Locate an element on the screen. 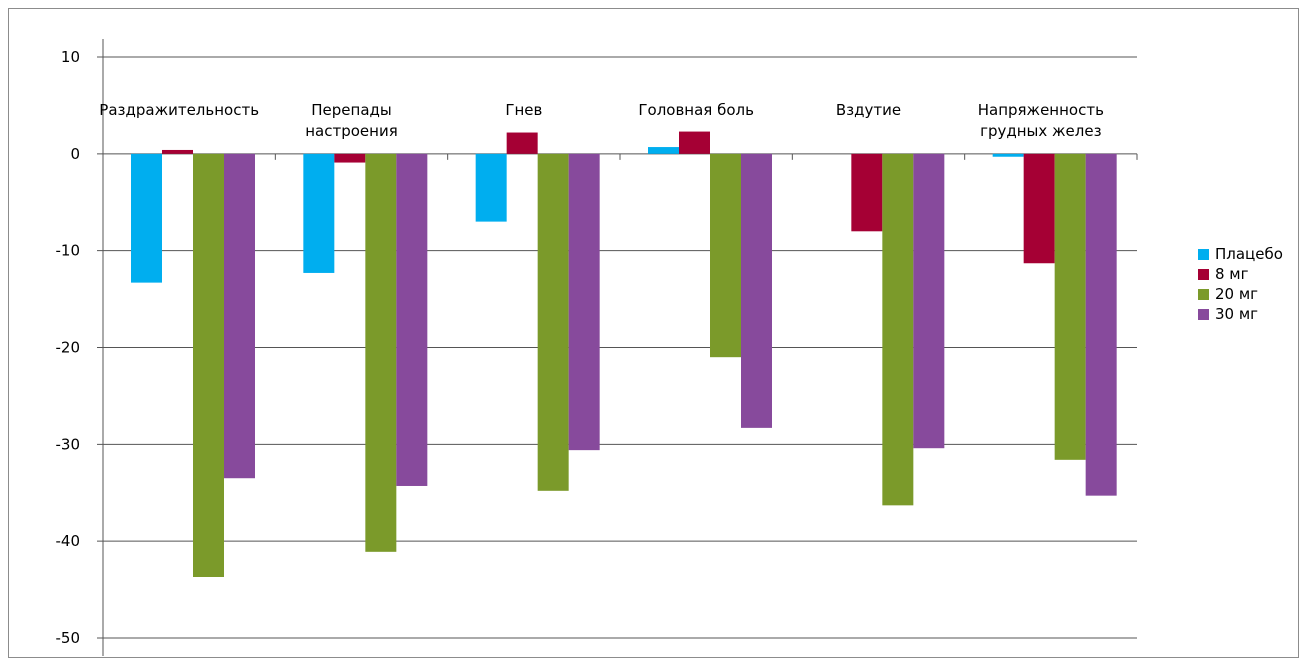 Image resolution: width=1309 pixels, height=665 pixels. y-tick-label-0: 10 is located at coordinates (70, 57).